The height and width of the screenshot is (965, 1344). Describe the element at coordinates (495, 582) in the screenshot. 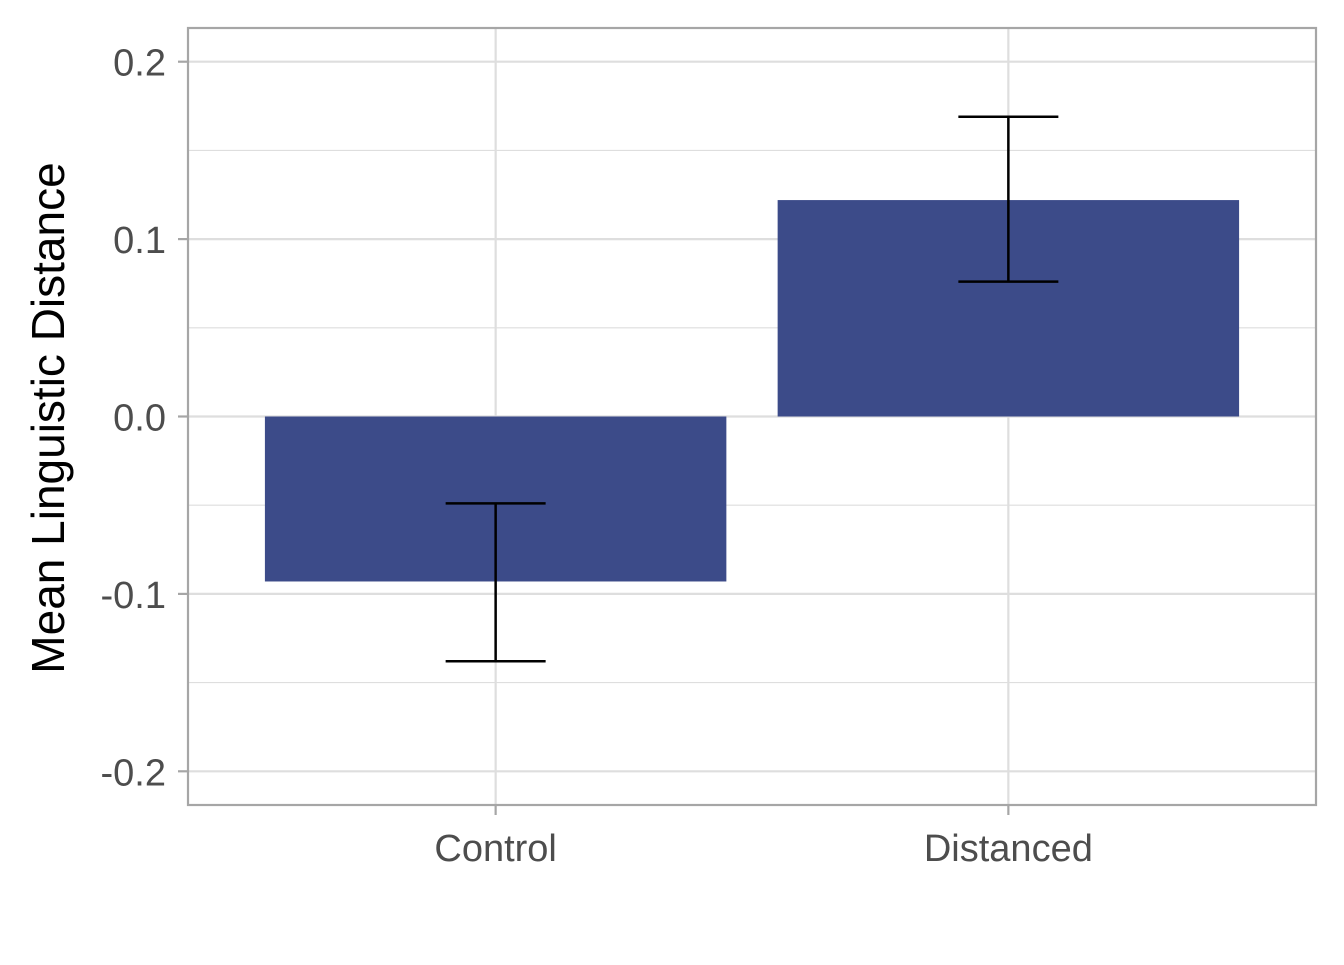

I see `error-bar-control` at that location.